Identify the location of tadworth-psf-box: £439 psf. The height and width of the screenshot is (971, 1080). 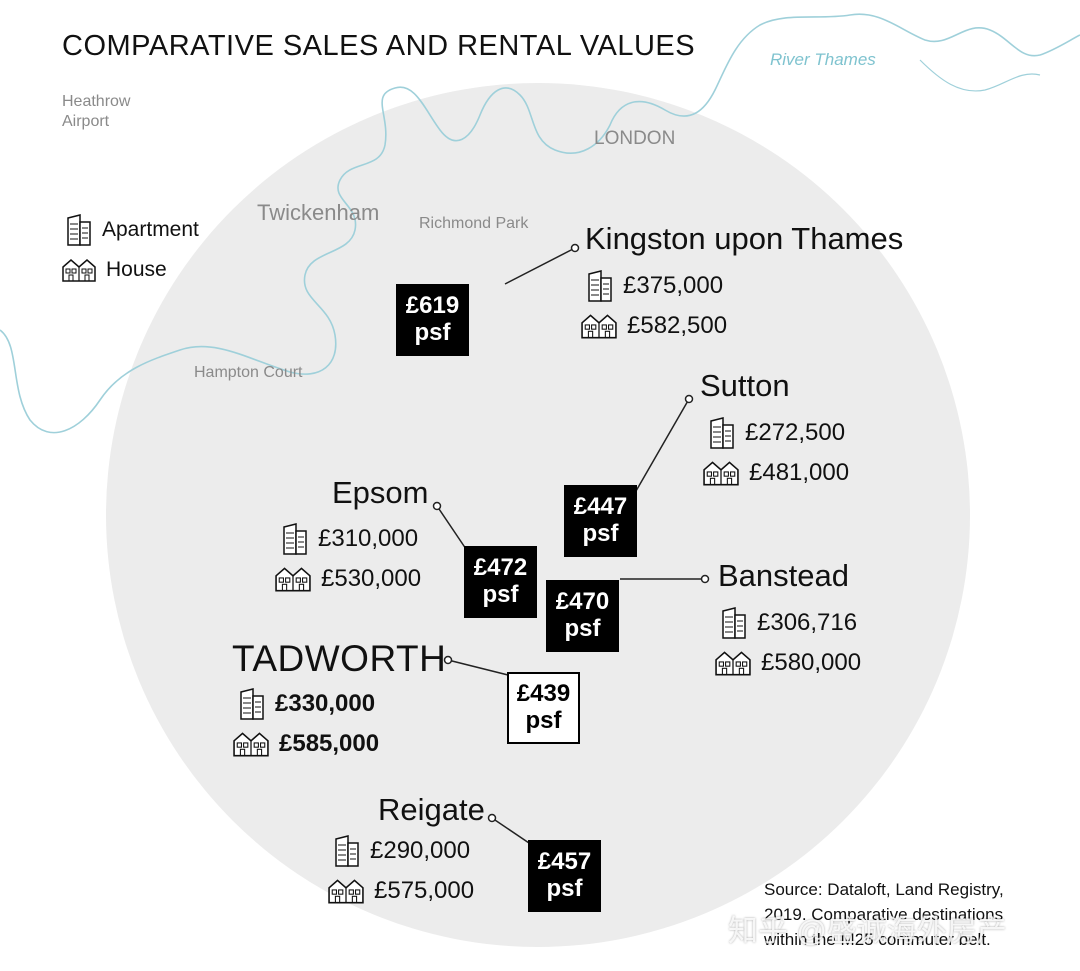
(543, 708).